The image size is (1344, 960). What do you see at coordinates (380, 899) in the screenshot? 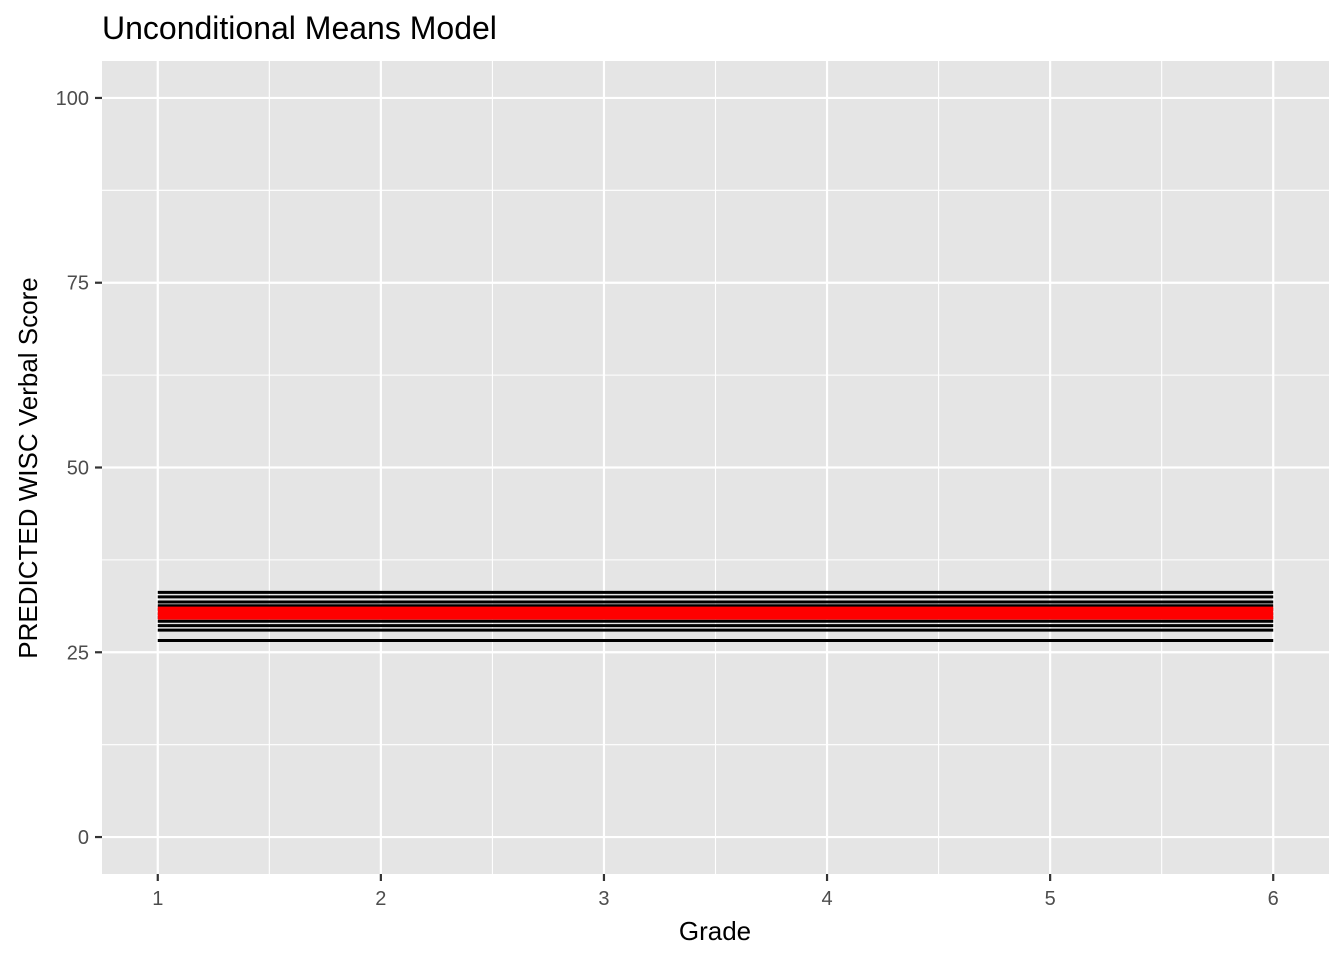
I see `x-tick-label: 2` at bounding box center [380, 899].